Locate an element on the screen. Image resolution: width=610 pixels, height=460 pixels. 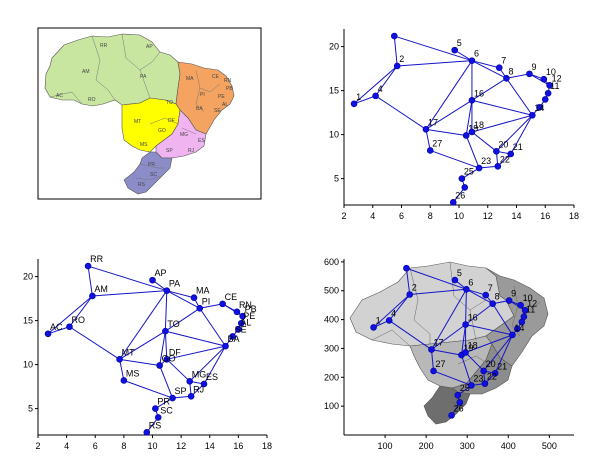
graph-numbered-x-tick-label: 18 is located at coordinates (574, 216).